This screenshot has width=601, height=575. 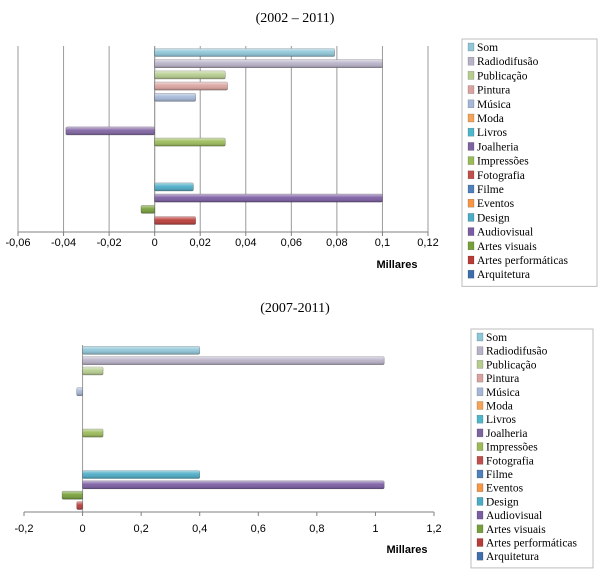 I want to click on x-tick-label: -0,2, so click(x=24, y=529).